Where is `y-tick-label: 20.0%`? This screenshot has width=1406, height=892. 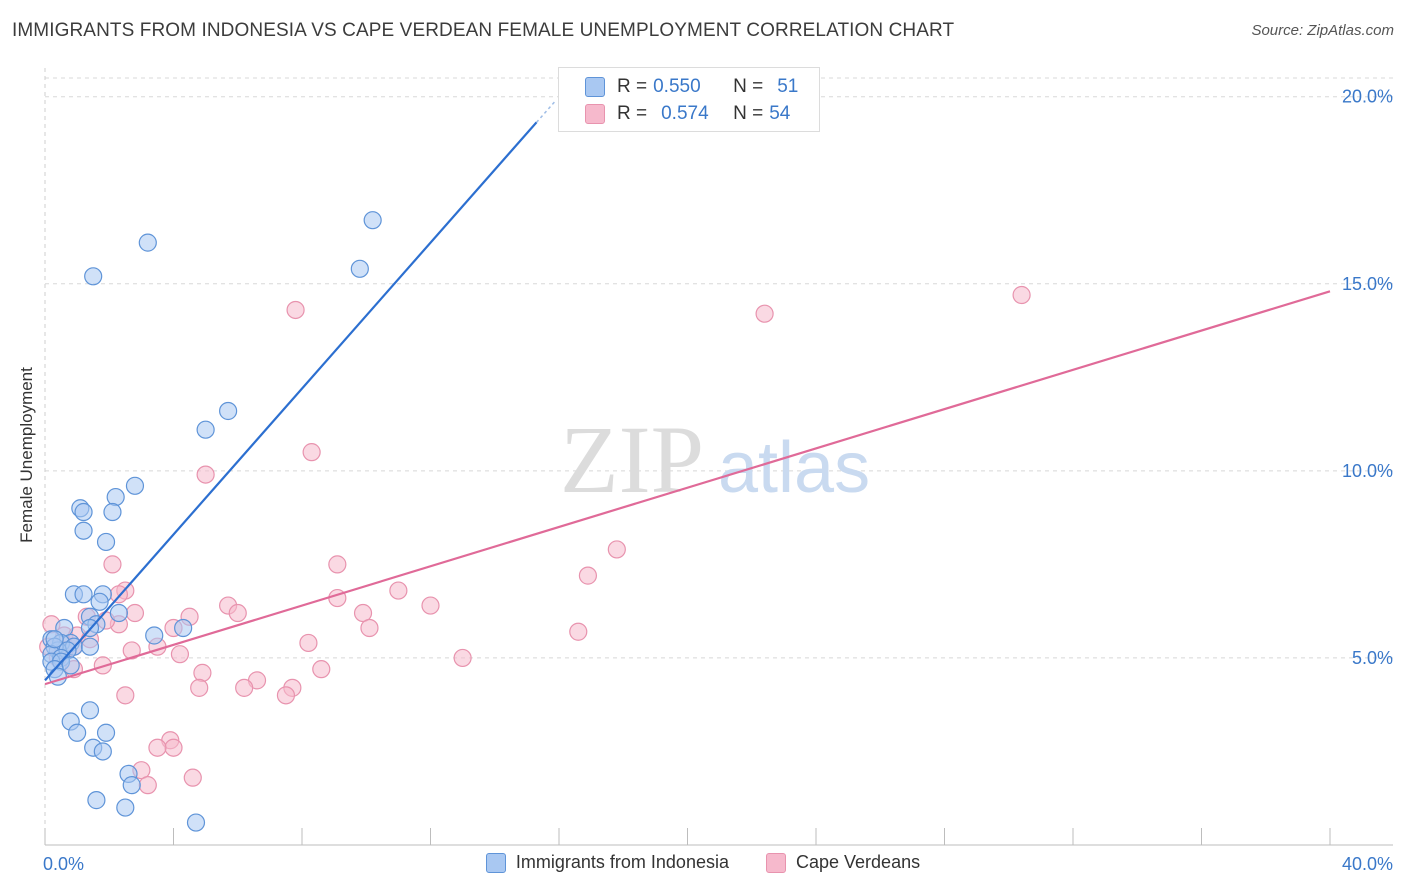
y-tick-label: 20.0% is located at coordinates (1367, 97).